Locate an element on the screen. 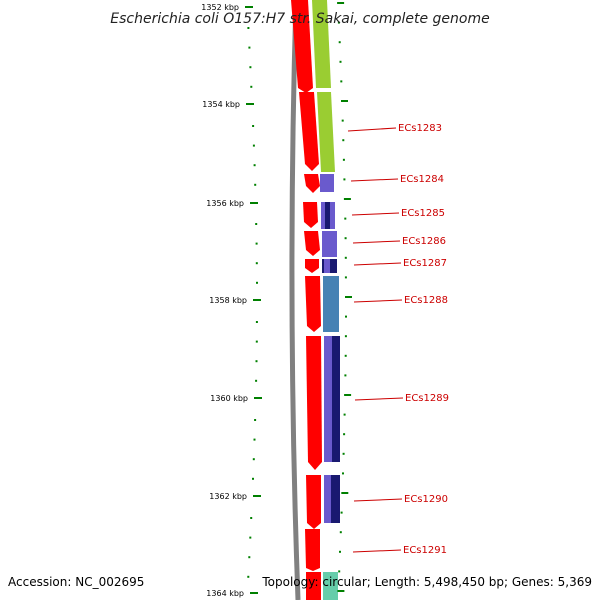 The width and height of the screenshot is (600, 600). gene-label: ECs1289 is located at coordinates (427, 398).